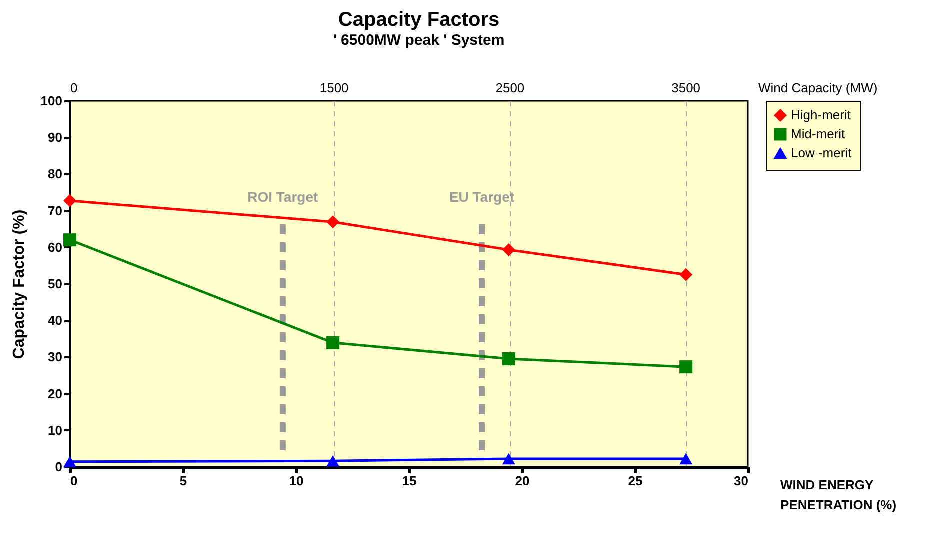 The width and height of the screenshot is (927, 552). I want to click on x-tick-label: 25, so click(635, 481).